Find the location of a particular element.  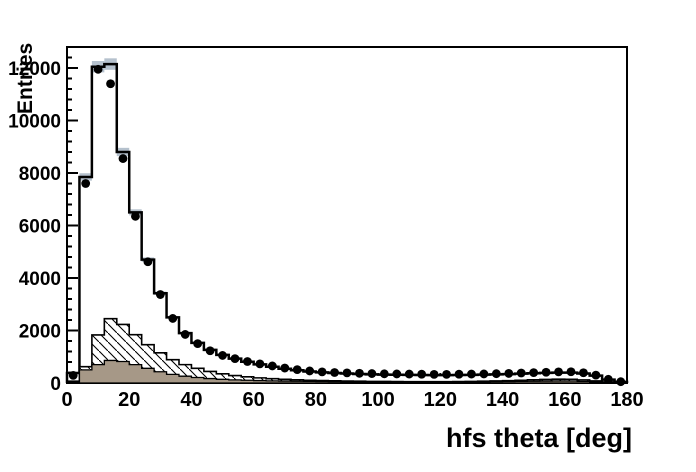

y-tick-label: 12000 is located at coordinates (34, 69).